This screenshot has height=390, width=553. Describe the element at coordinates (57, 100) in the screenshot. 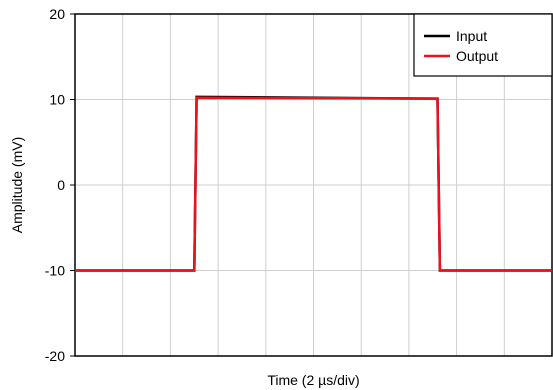

I see `y-tick-label: 10` at that location.